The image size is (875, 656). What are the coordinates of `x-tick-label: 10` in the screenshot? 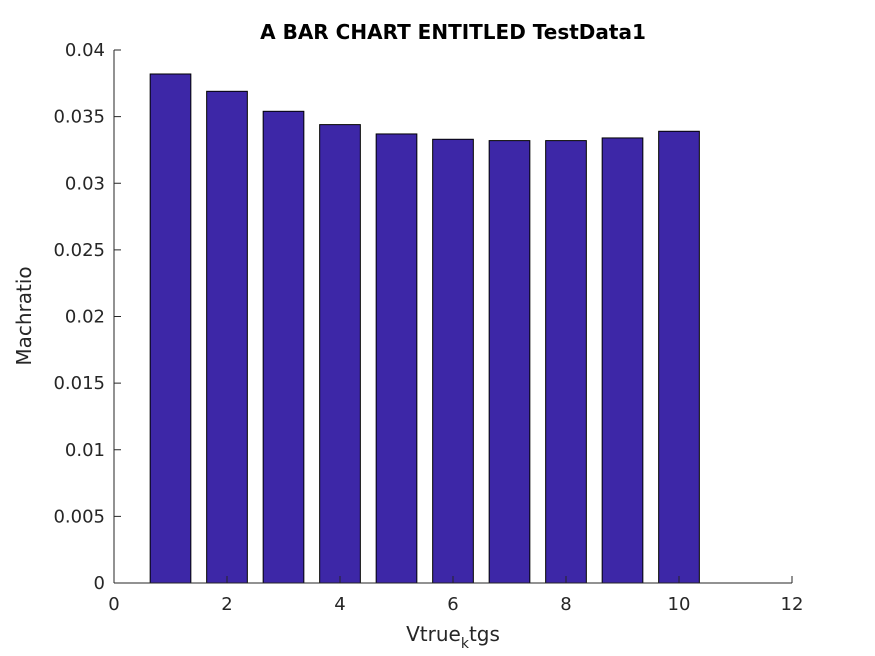 It's located at (679, 604).